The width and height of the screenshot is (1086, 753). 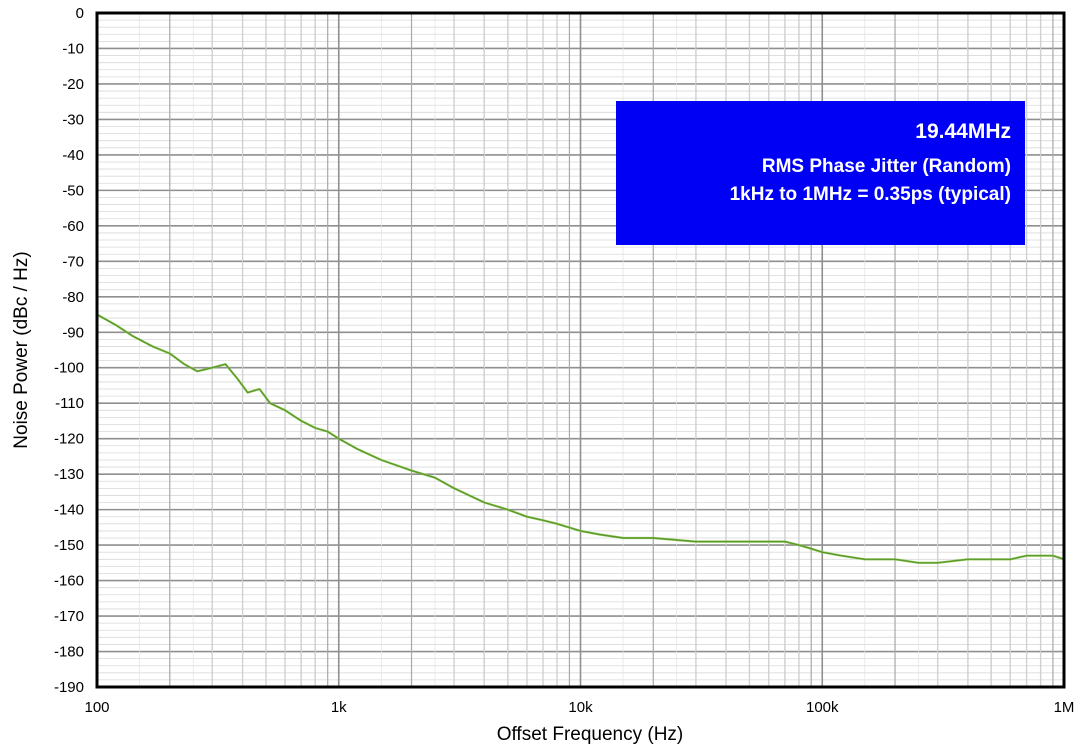 I want to click on y-tick-label: -190, so click(x=69, y=687).